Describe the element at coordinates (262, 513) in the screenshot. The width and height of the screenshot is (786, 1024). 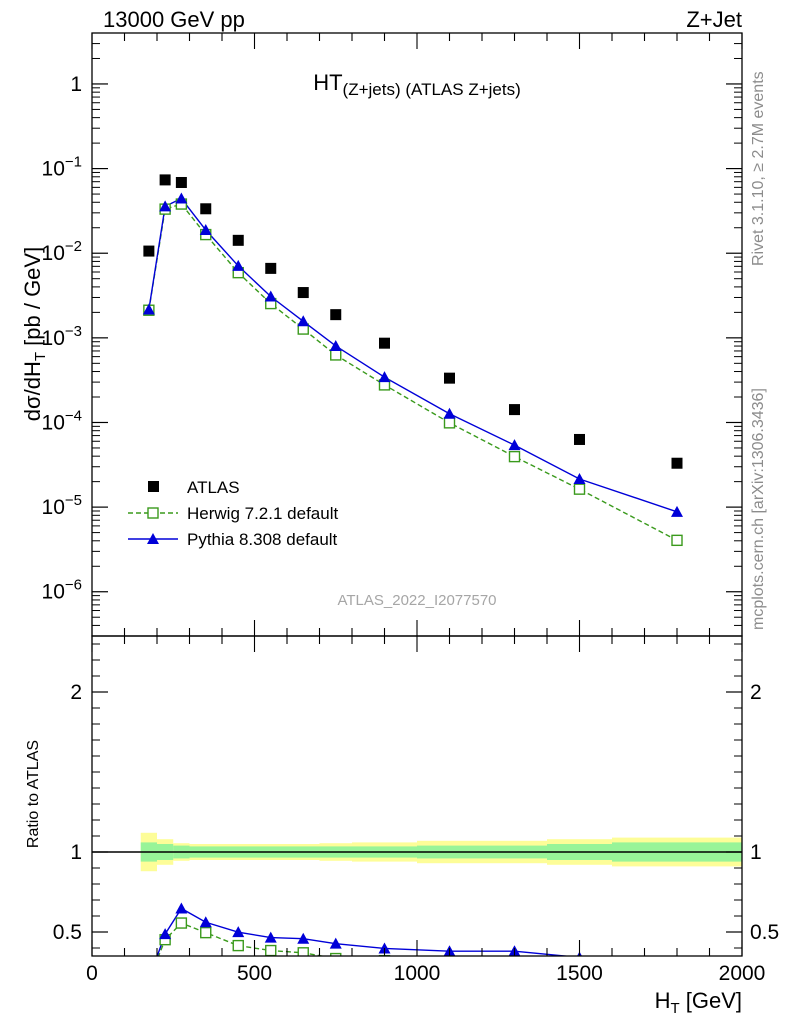
I see `legend-label-herwig: Herwig 7.2.1 default` at that location.